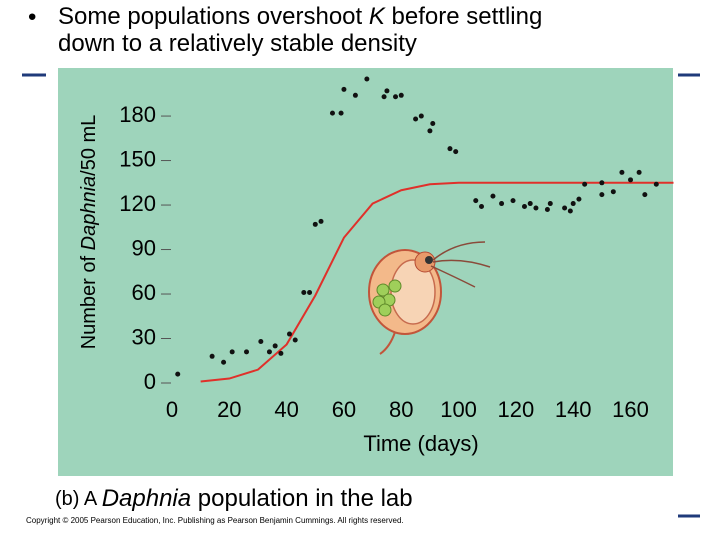 This screenshot has height=545, width=720. I want to click on title-part: before settling, so click(463, 16).